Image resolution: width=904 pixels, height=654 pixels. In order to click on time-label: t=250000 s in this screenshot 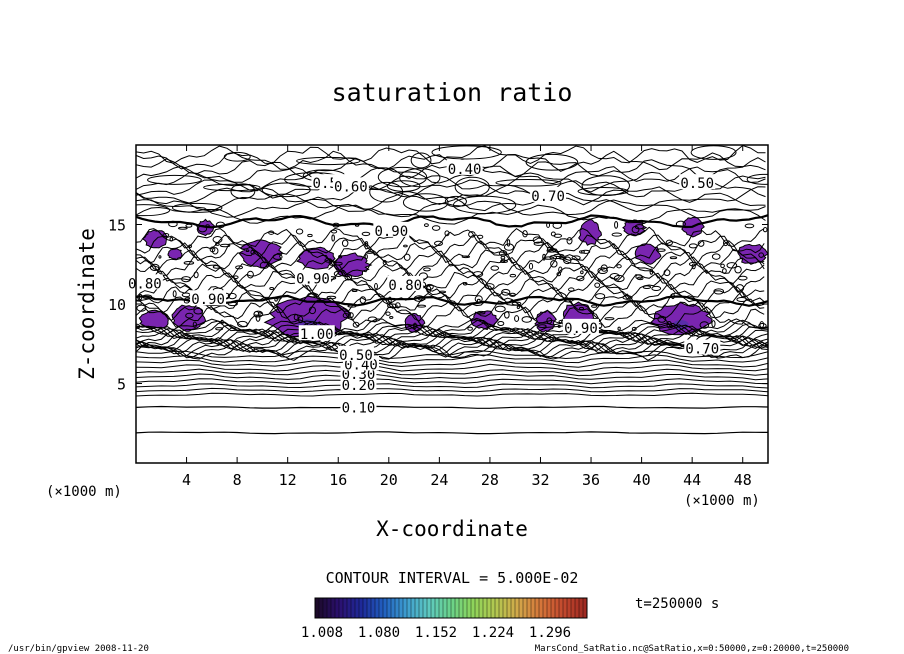, I will do `click(677, 604)`.